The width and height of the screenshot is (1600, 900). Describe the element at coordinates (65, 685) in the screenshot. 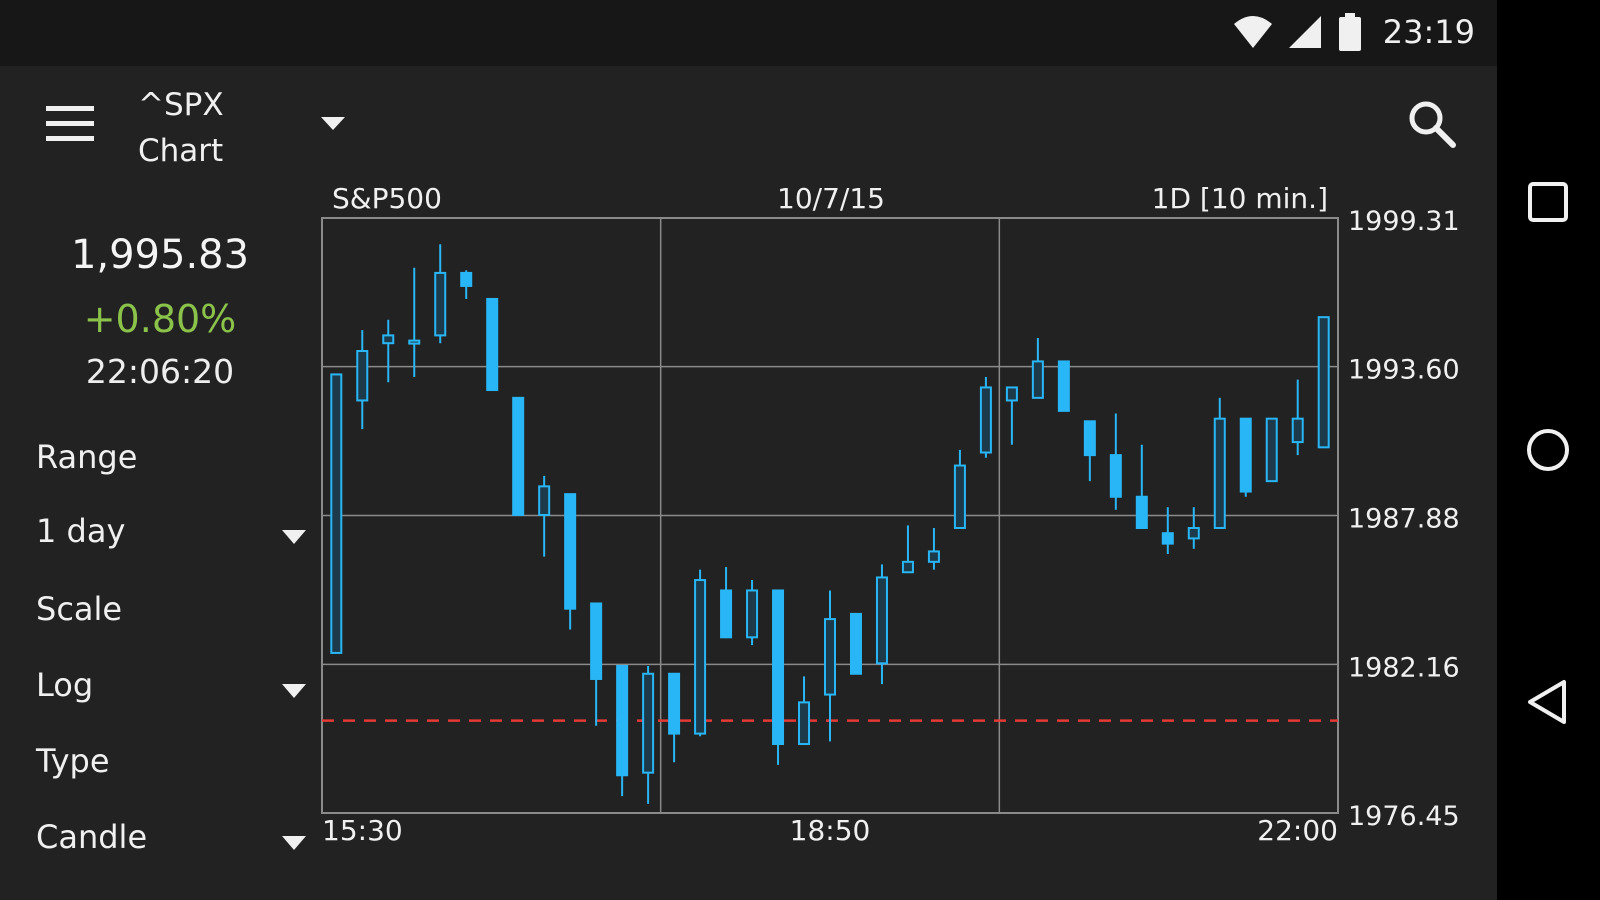

I see `scale-value: Log` at that location.